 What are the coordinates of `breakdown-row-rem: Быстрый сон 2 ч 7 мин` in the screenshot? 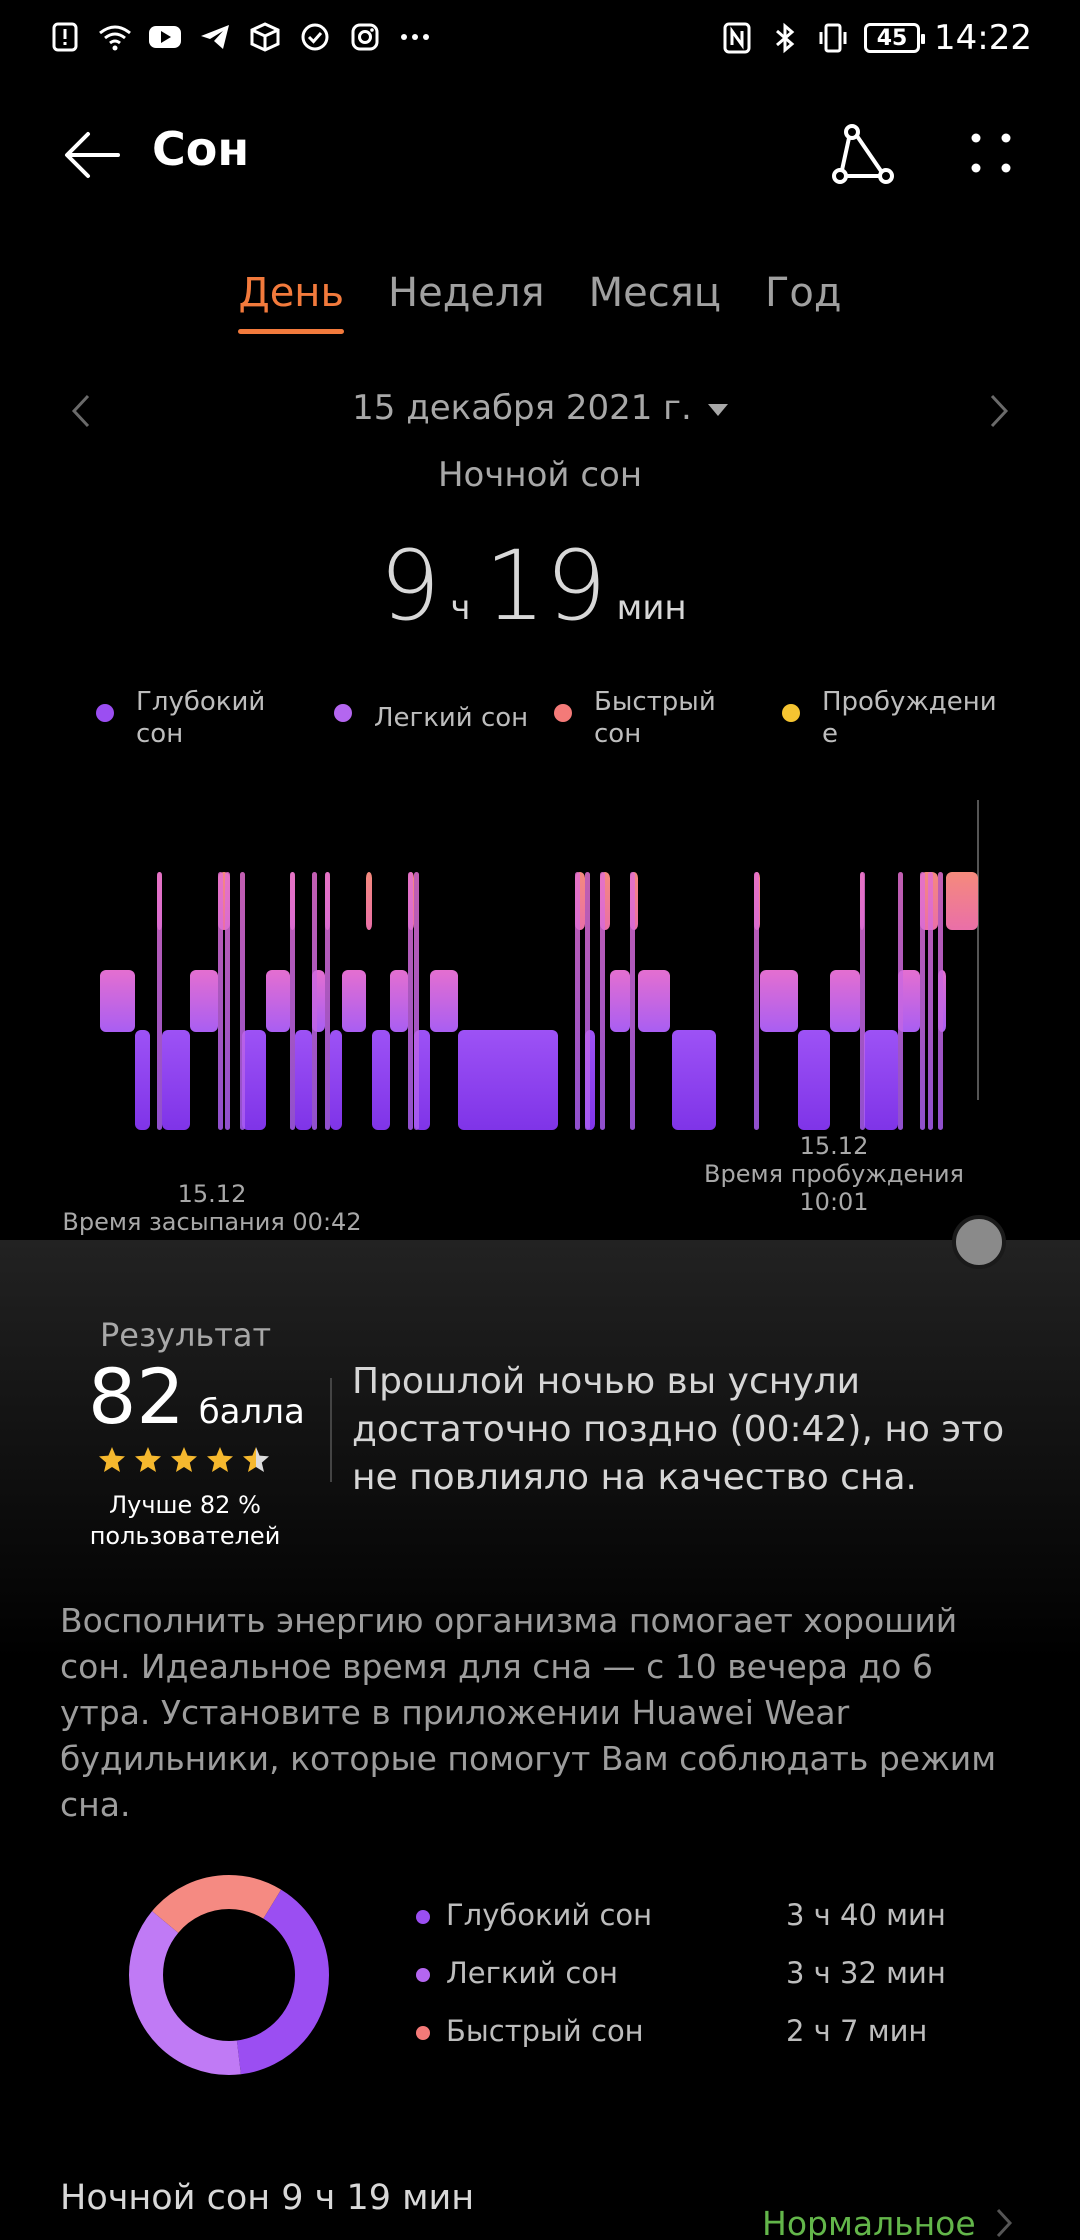 It's located at (712, 2043).